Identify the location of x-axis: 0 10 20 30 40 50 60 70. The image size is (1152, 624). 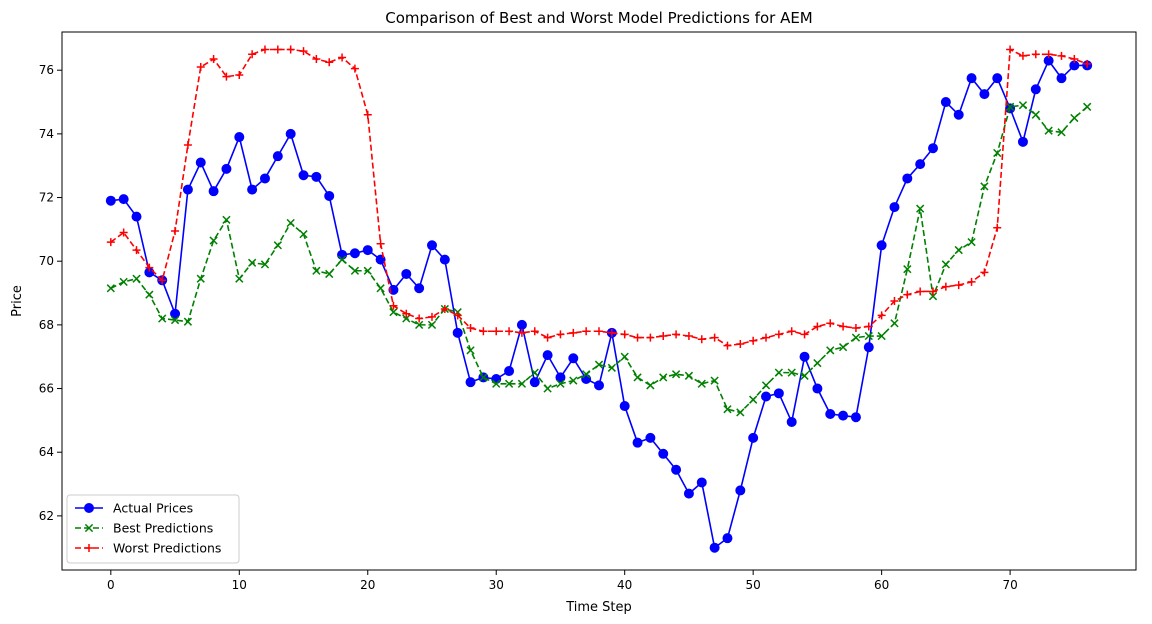
(562, 581).